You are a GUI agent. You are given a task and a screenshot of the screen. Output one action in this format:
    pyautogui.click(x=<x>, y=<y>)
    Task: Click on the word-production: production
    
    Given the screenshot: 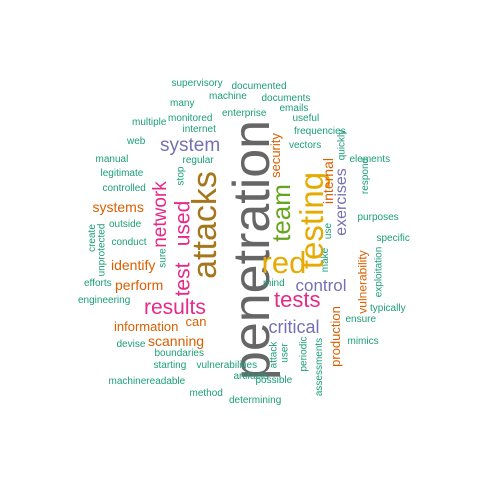 What is the action you would take?
    pyautogui.click(x=335, y=336)
    